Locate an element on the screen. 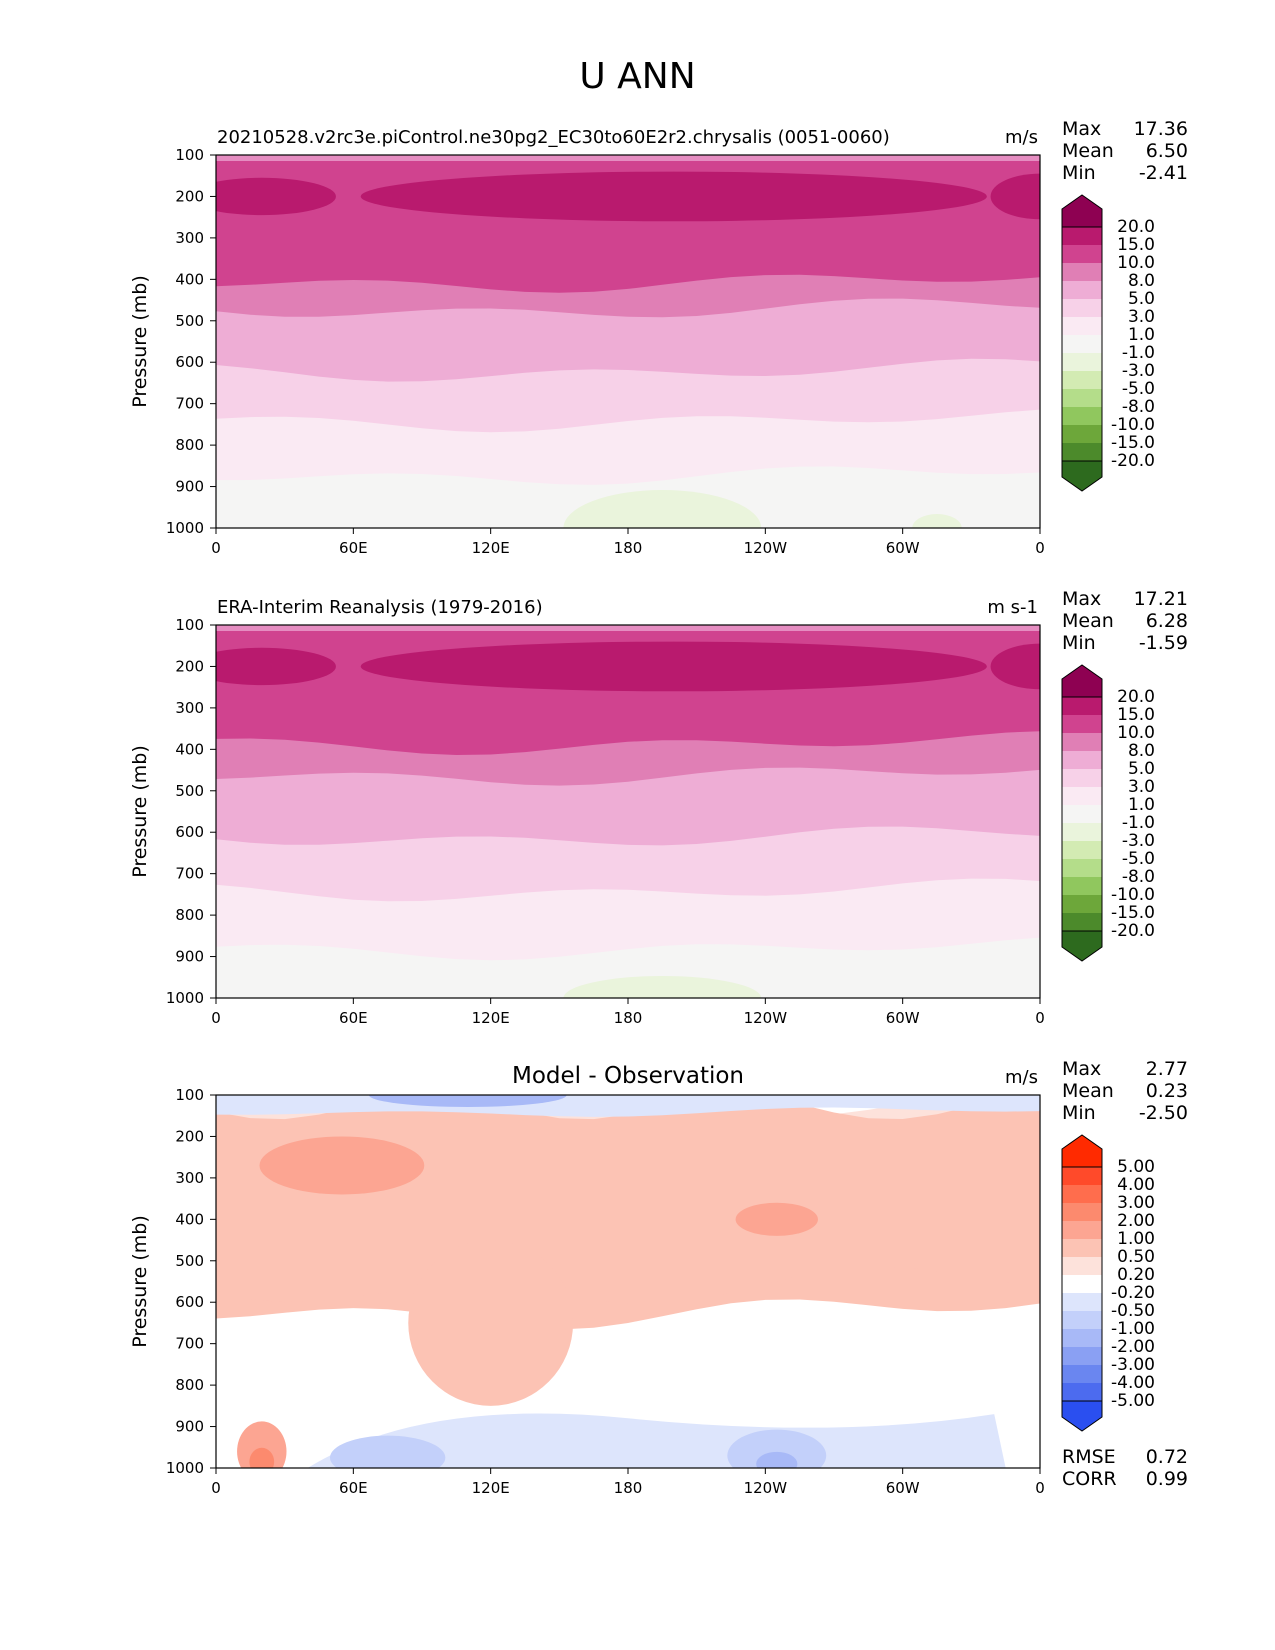 The width and height of the screenshot is (1275, 1650). stat-value: 17.21 is located at coordinates (1161, 599).